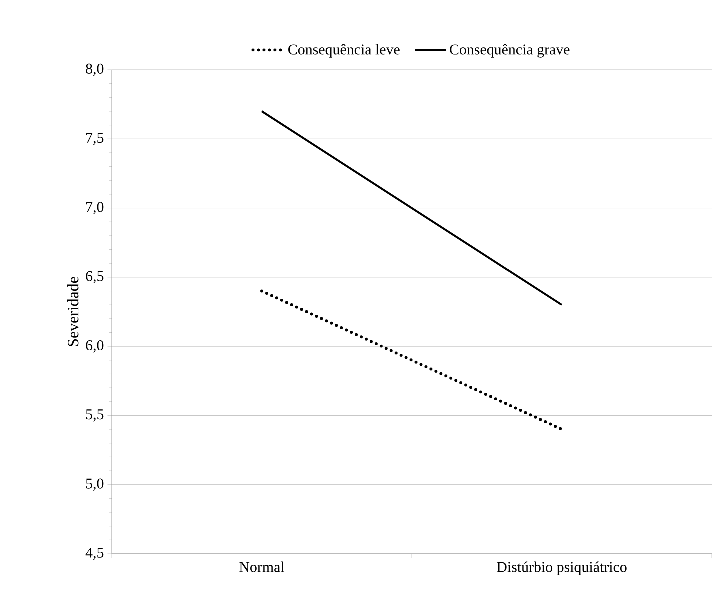  What do you see at coordinates (95, 554) in the screenshot?
I see `y-tick-label: 4,5` at bounding box center [95, 554].